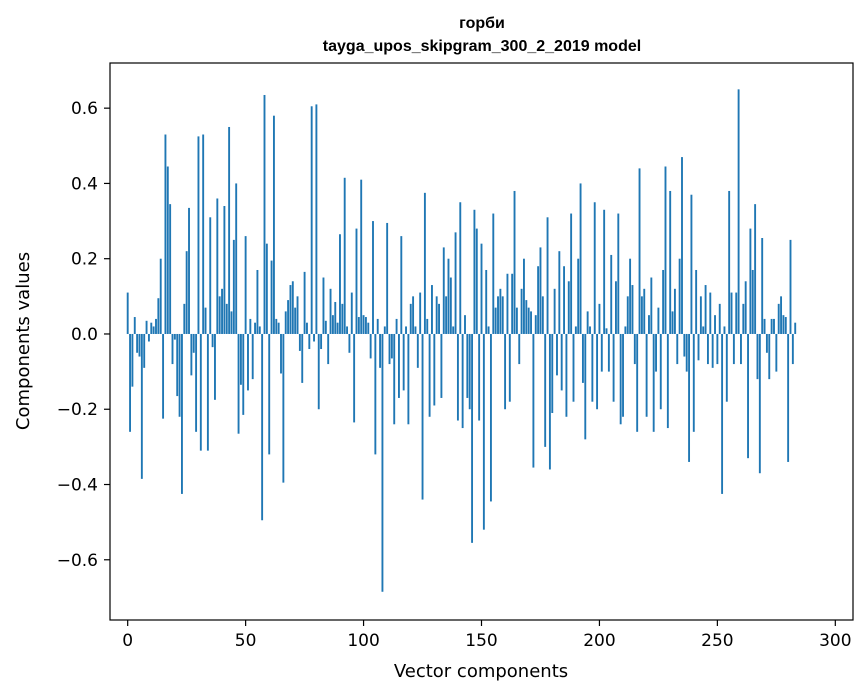 The width and height of the screenshot is (867, 696). I want to click on y-tick-label: −0.2, so click(77, 410).